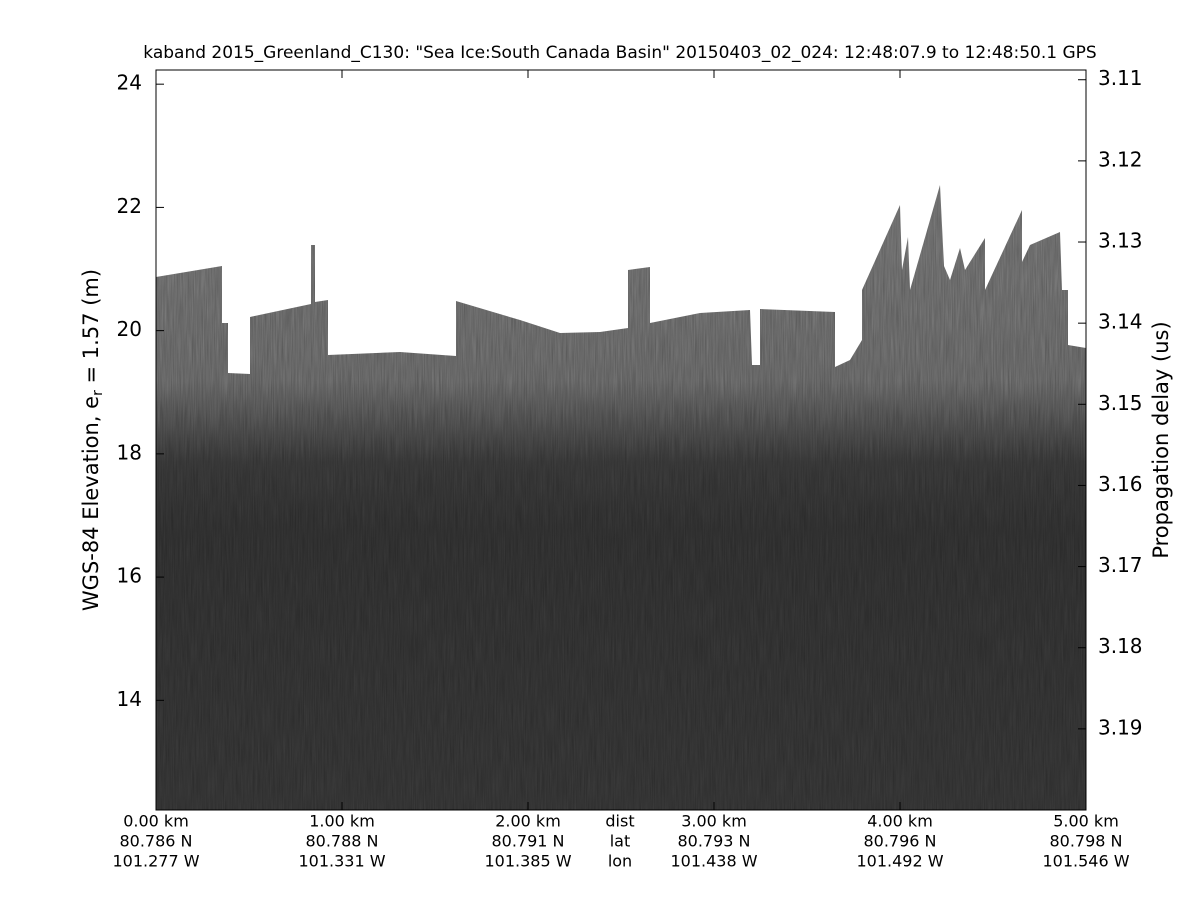  I want to click on x-row-label: dist, so click(619, 821).